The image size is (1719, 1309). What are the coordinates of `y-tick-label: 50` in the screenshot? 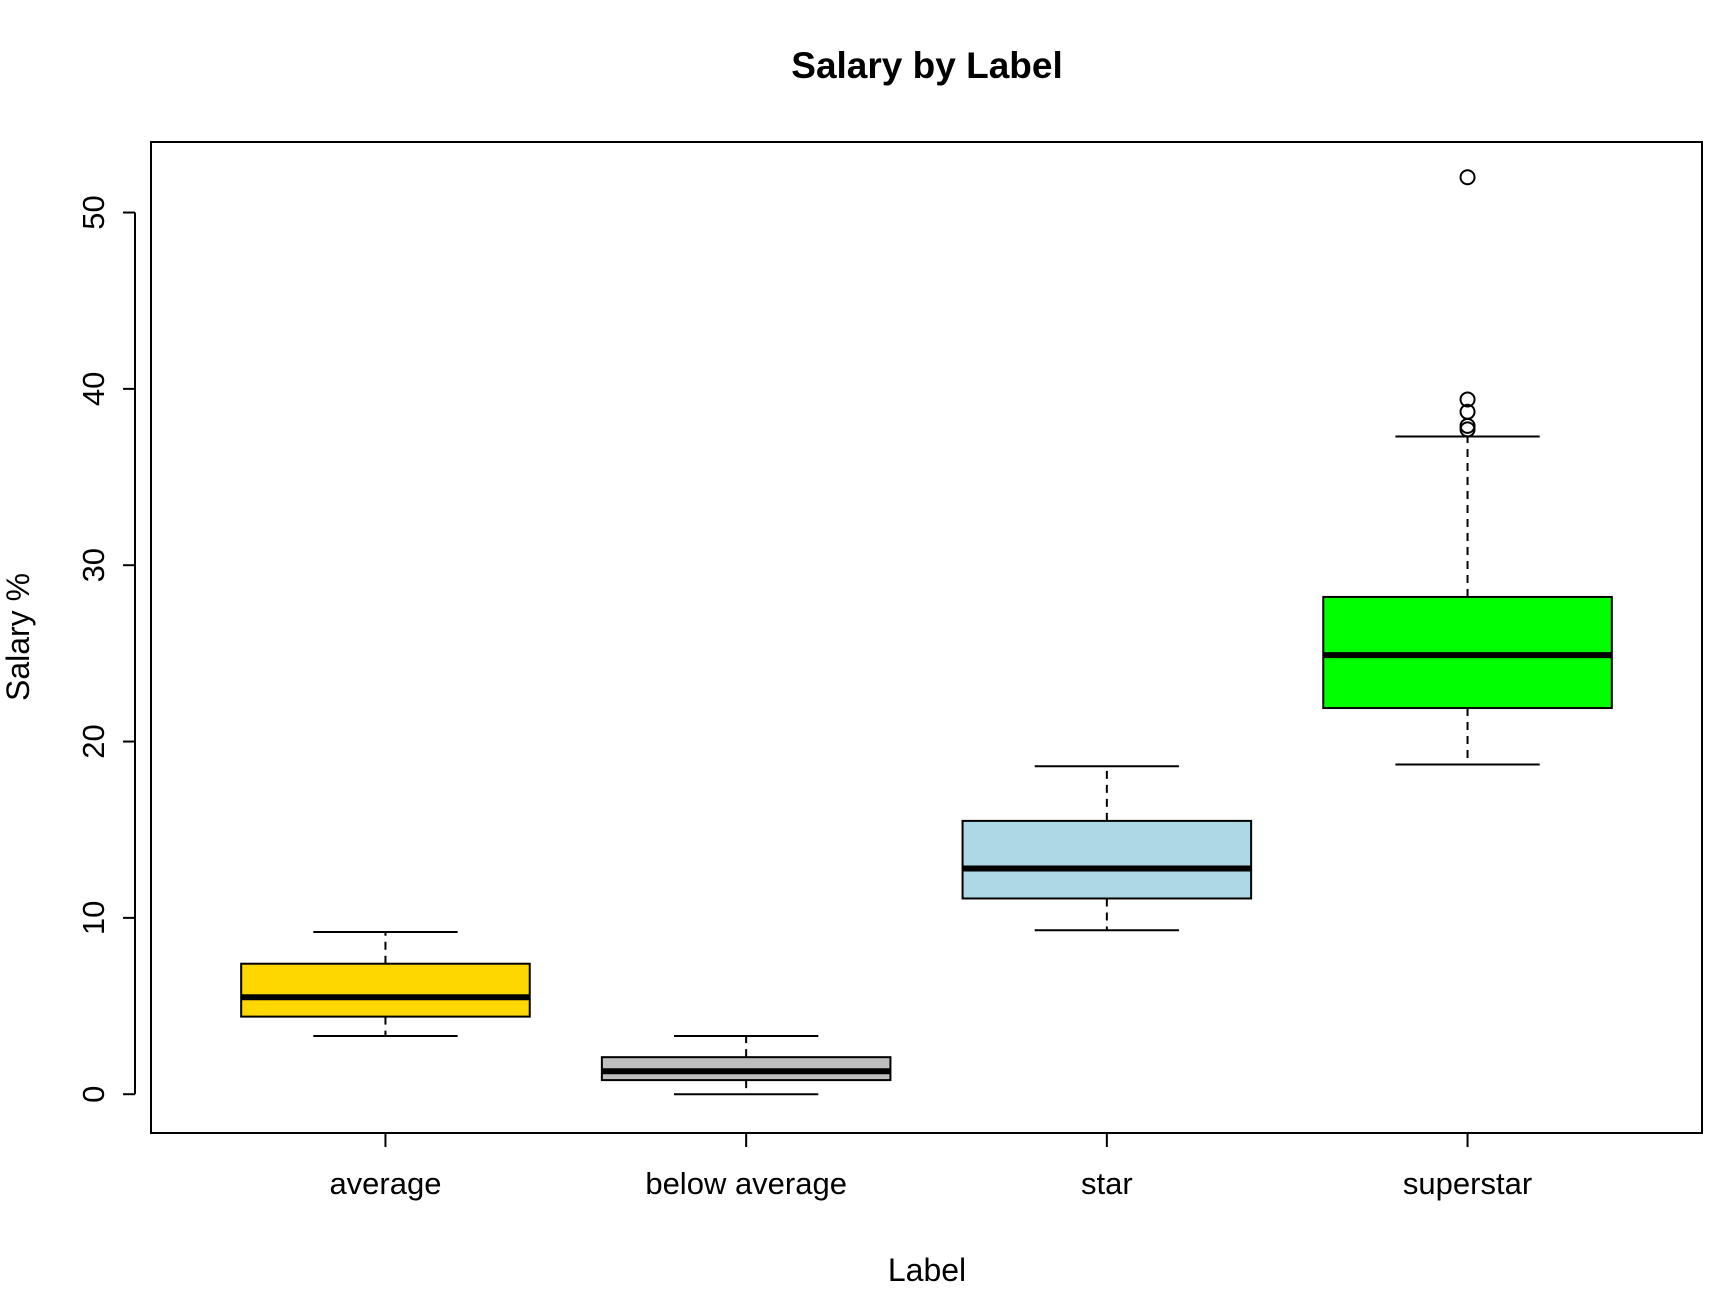 It's located at (93, 212).